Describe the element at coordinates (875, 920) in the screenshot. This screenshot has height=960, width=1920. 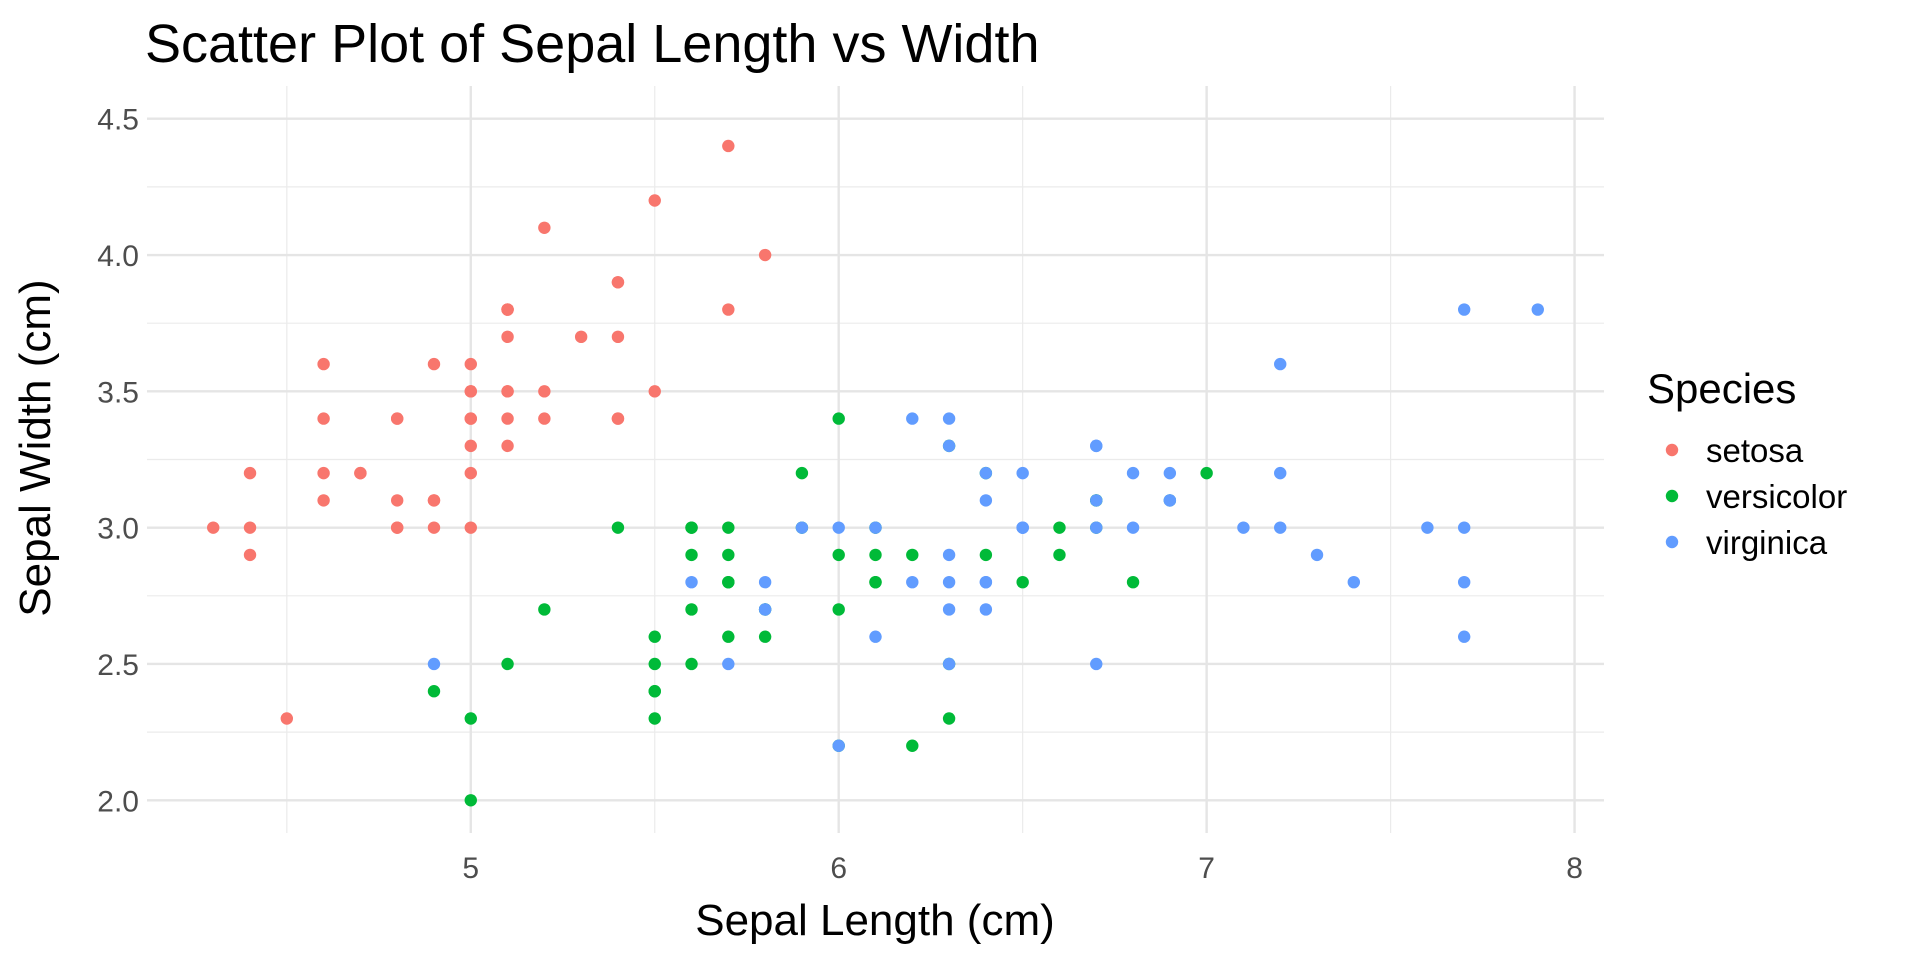
I see `x-axis-title: Sepal Length (cm)` at that location.